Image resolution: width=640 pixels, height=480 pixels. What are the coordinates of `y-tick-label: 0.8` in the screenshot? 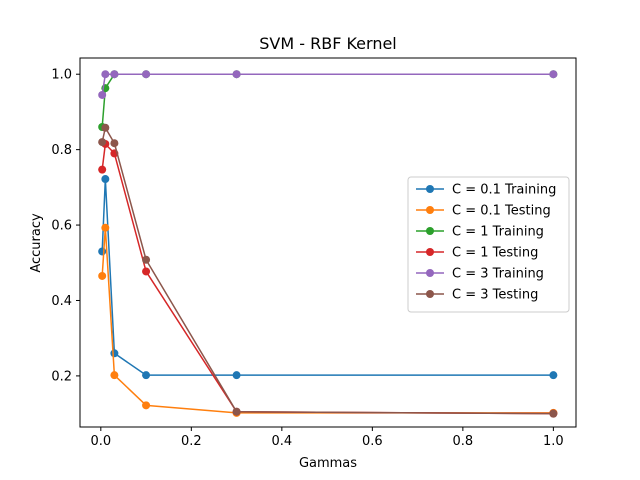 It's located at (61, 150).